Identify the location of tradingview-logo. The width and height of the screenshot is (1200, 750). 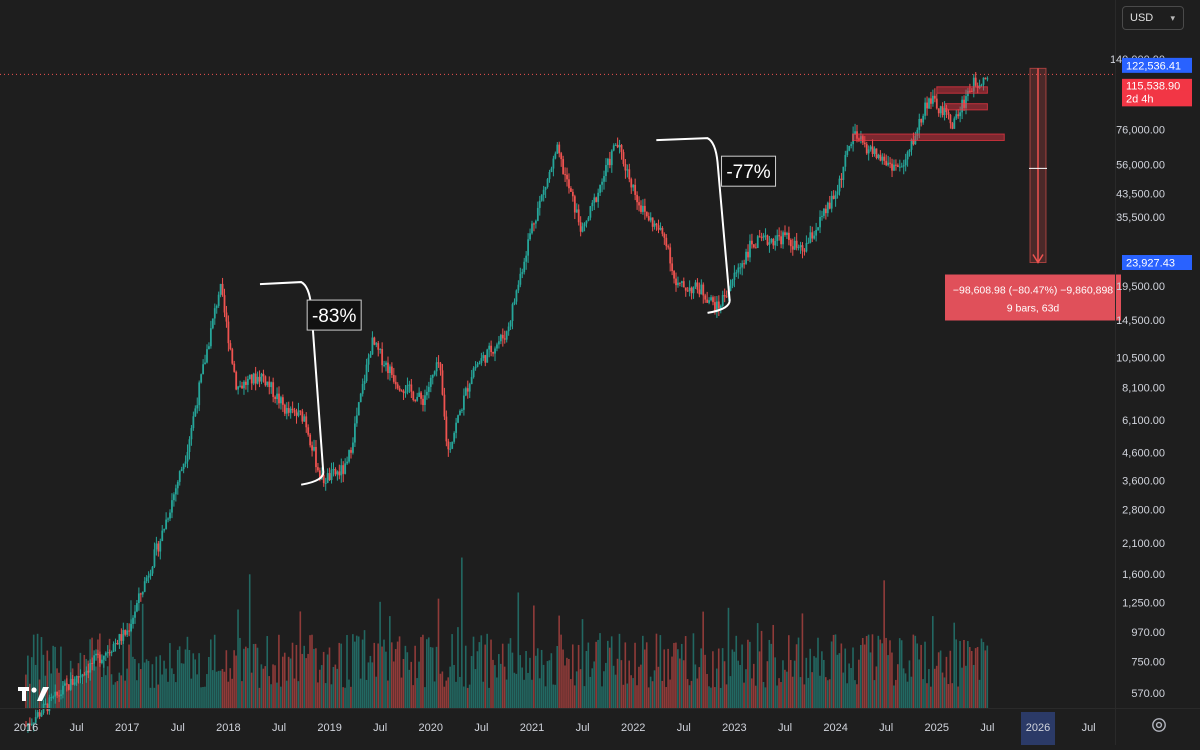
(34, 694).